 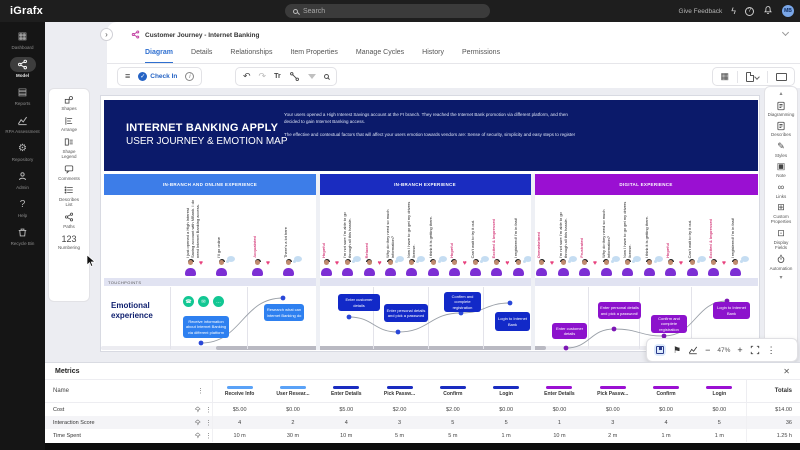 I want to click on mail-touchpoint-icon: ✉, so click(x=203, y=301).